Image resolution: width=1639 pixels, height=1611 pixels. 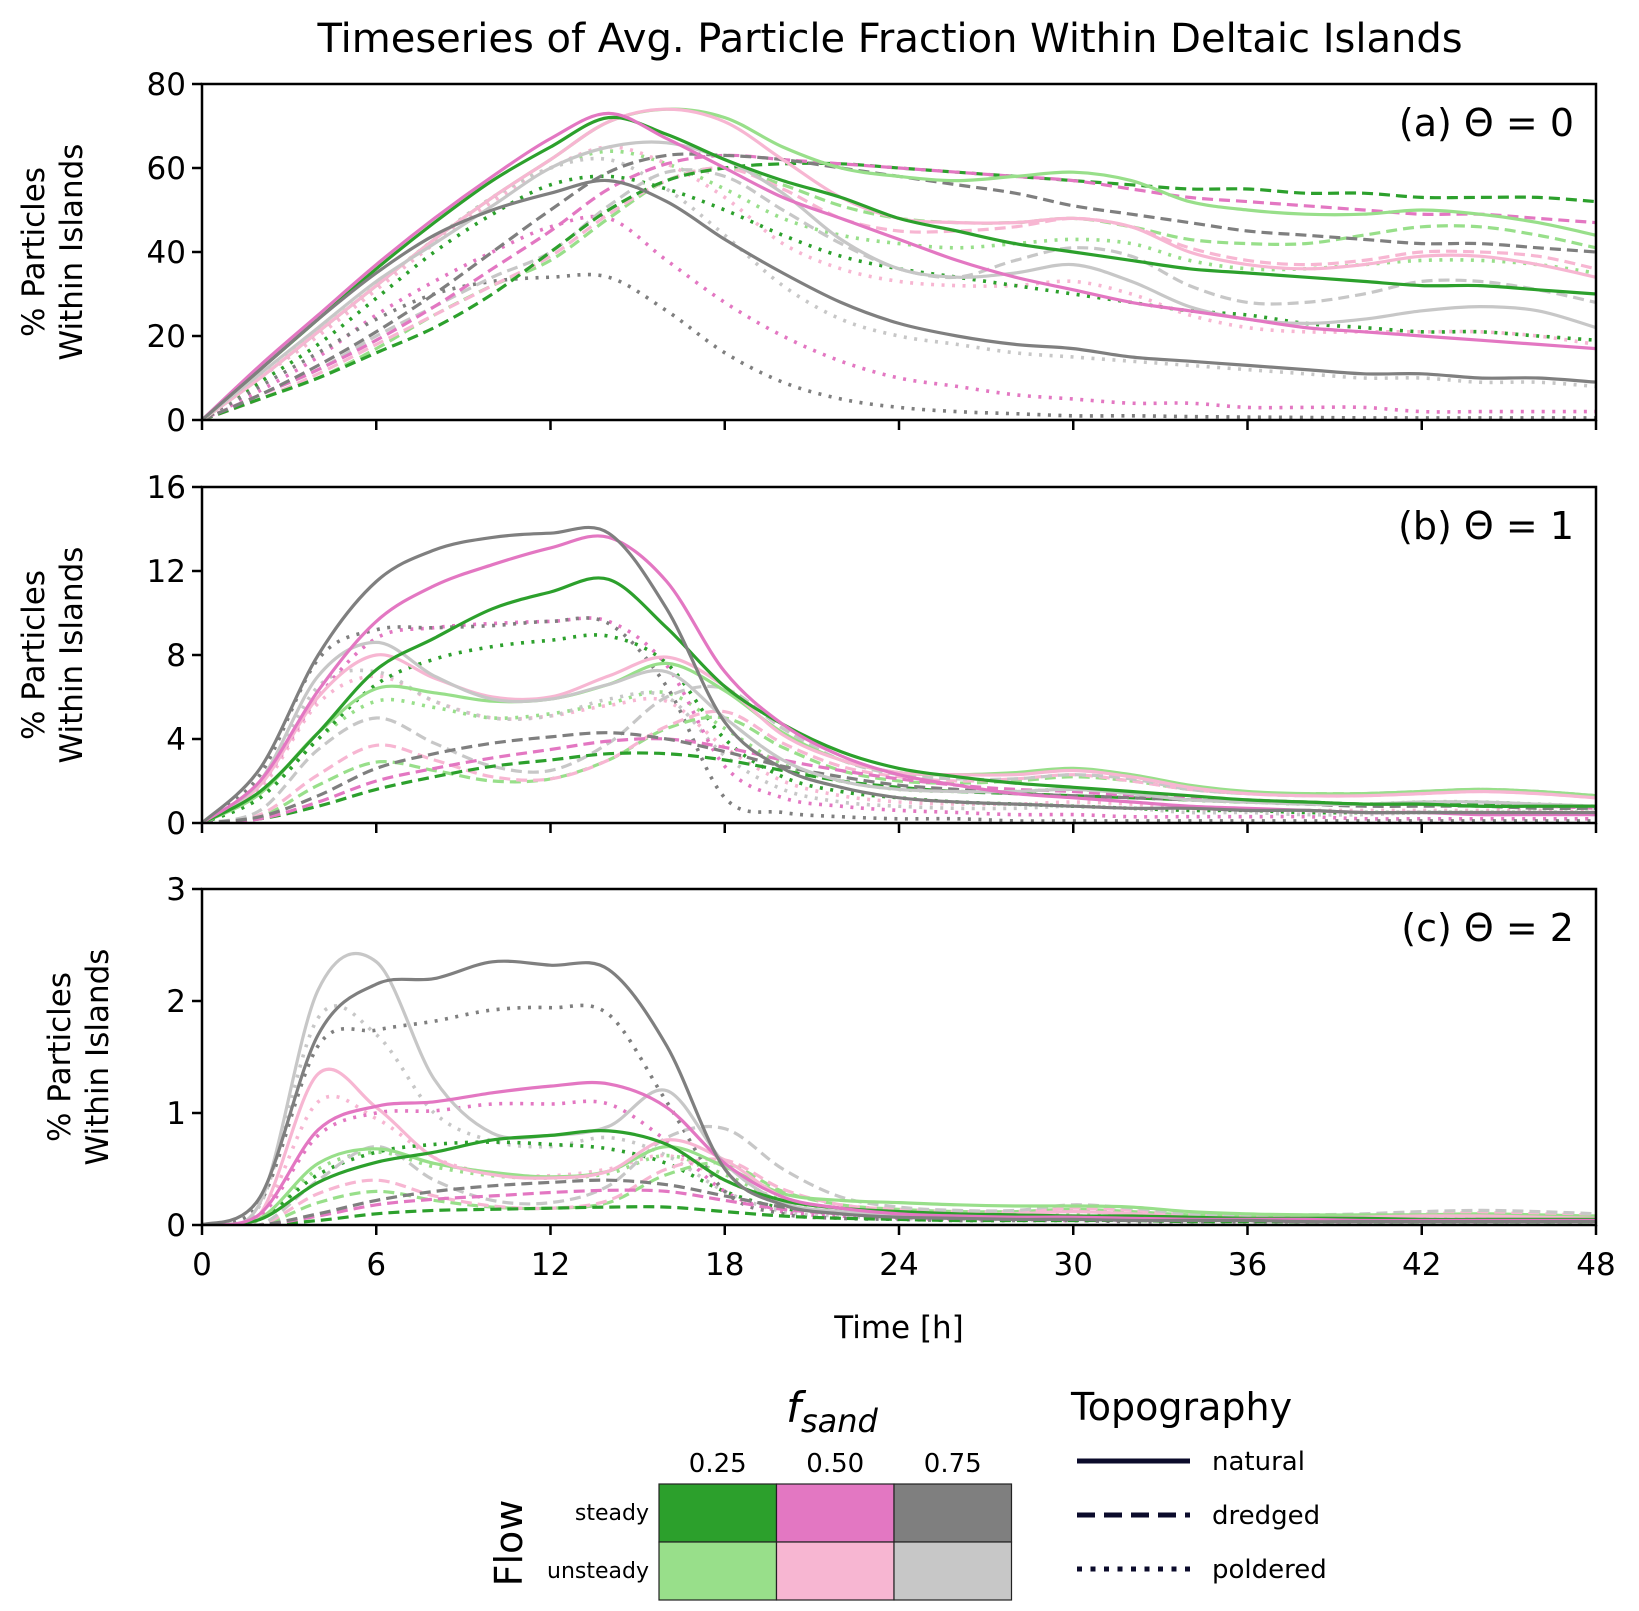 What do you see at coordinates (550, 1265) in the screenshot?
I see `x-tick-label: 12` at bounding box center [550, 1265].